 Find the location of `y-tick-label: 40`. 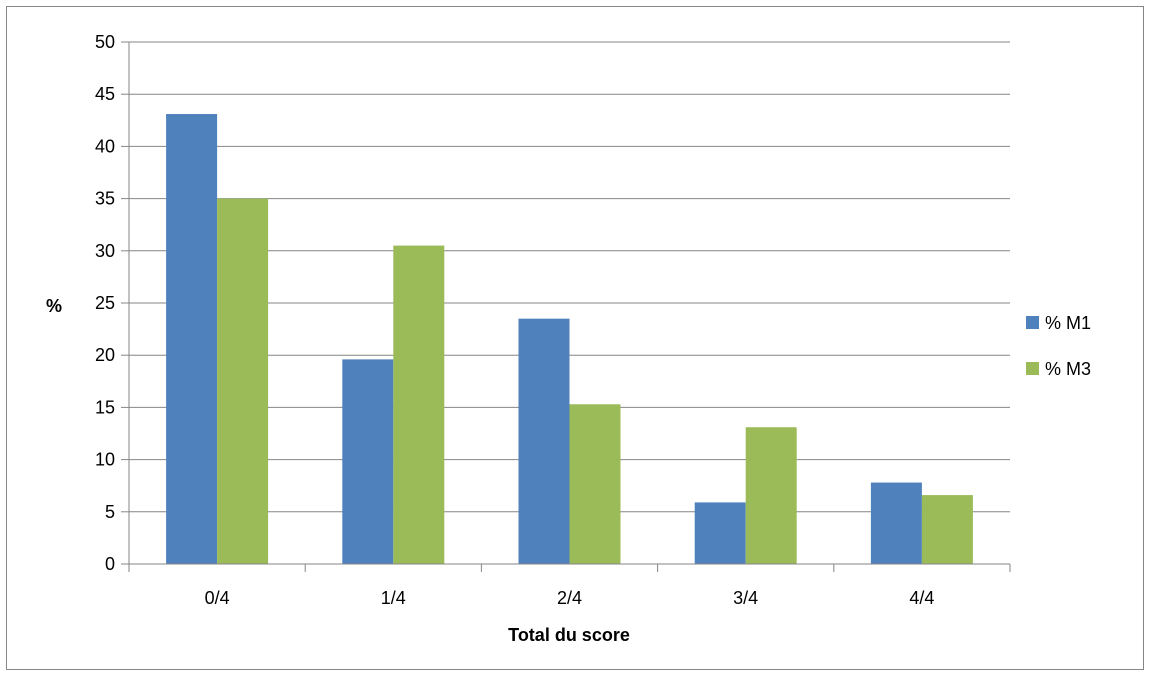

y-tick-label: 40 is located at coordinates (105, 146).